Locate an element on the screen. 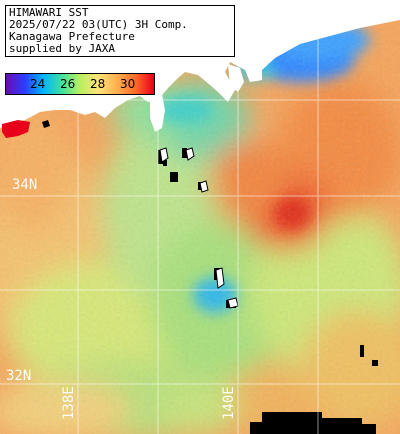 The height and width of the screenshot is (434, 400). colorbar-tick-28: 28 is located at coordinates (98, 84).